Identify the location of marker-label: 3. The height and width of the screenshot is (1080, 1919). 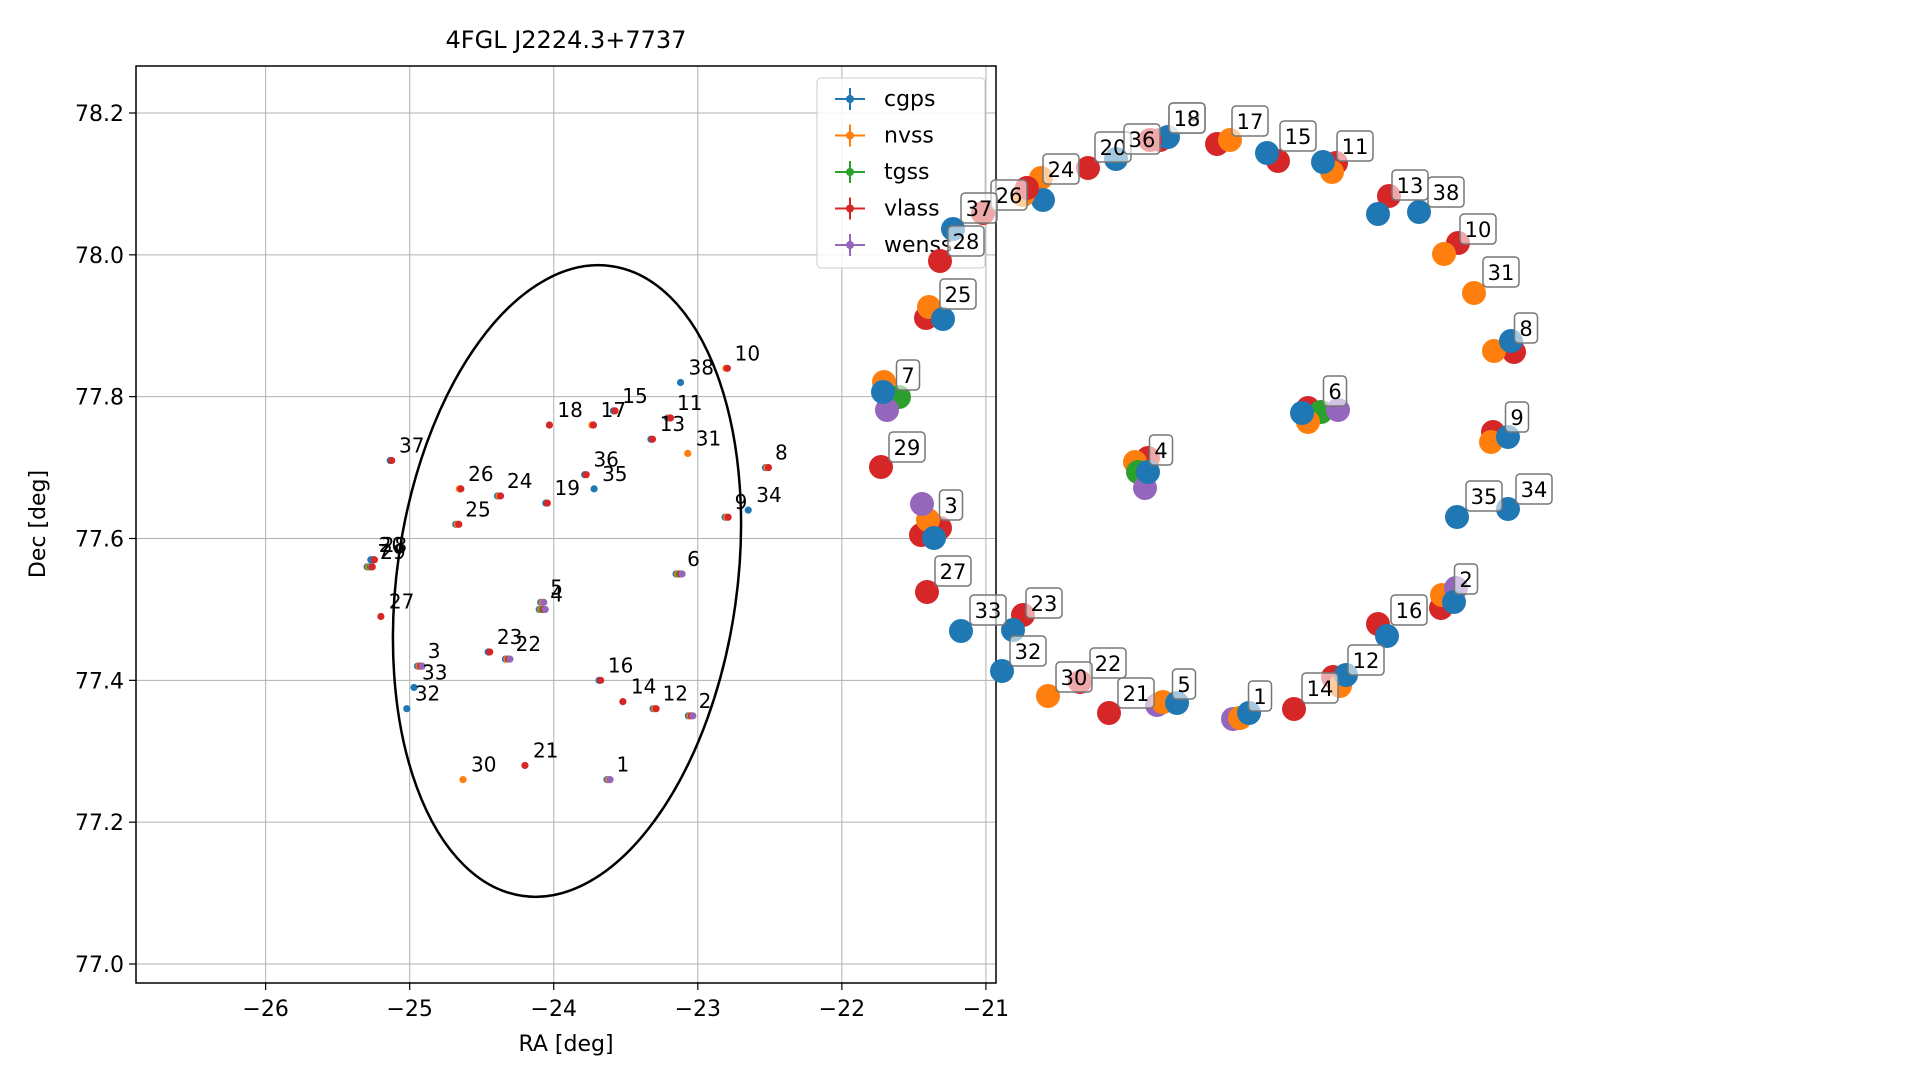
(951, 505).